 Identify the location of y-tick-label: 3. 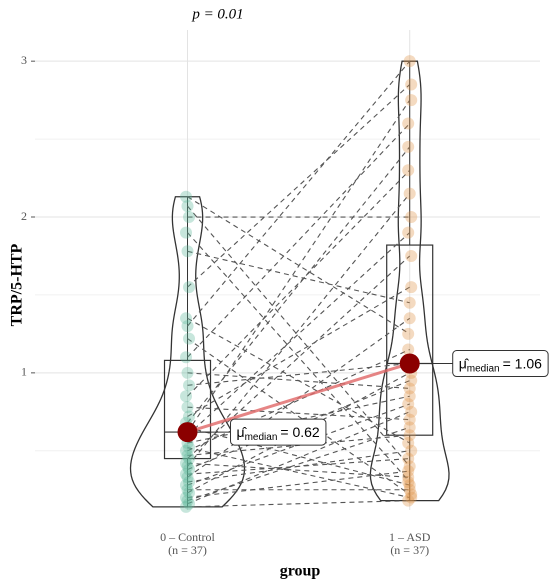
(24, 60).